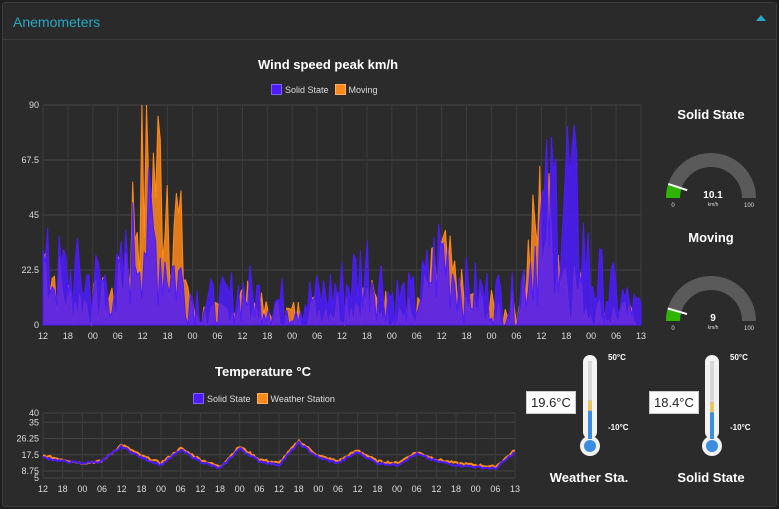  What do you see at coordinates (673, 329) in the screenshot?
I see `gauge-min: 0` at bounding box center [673, 329].